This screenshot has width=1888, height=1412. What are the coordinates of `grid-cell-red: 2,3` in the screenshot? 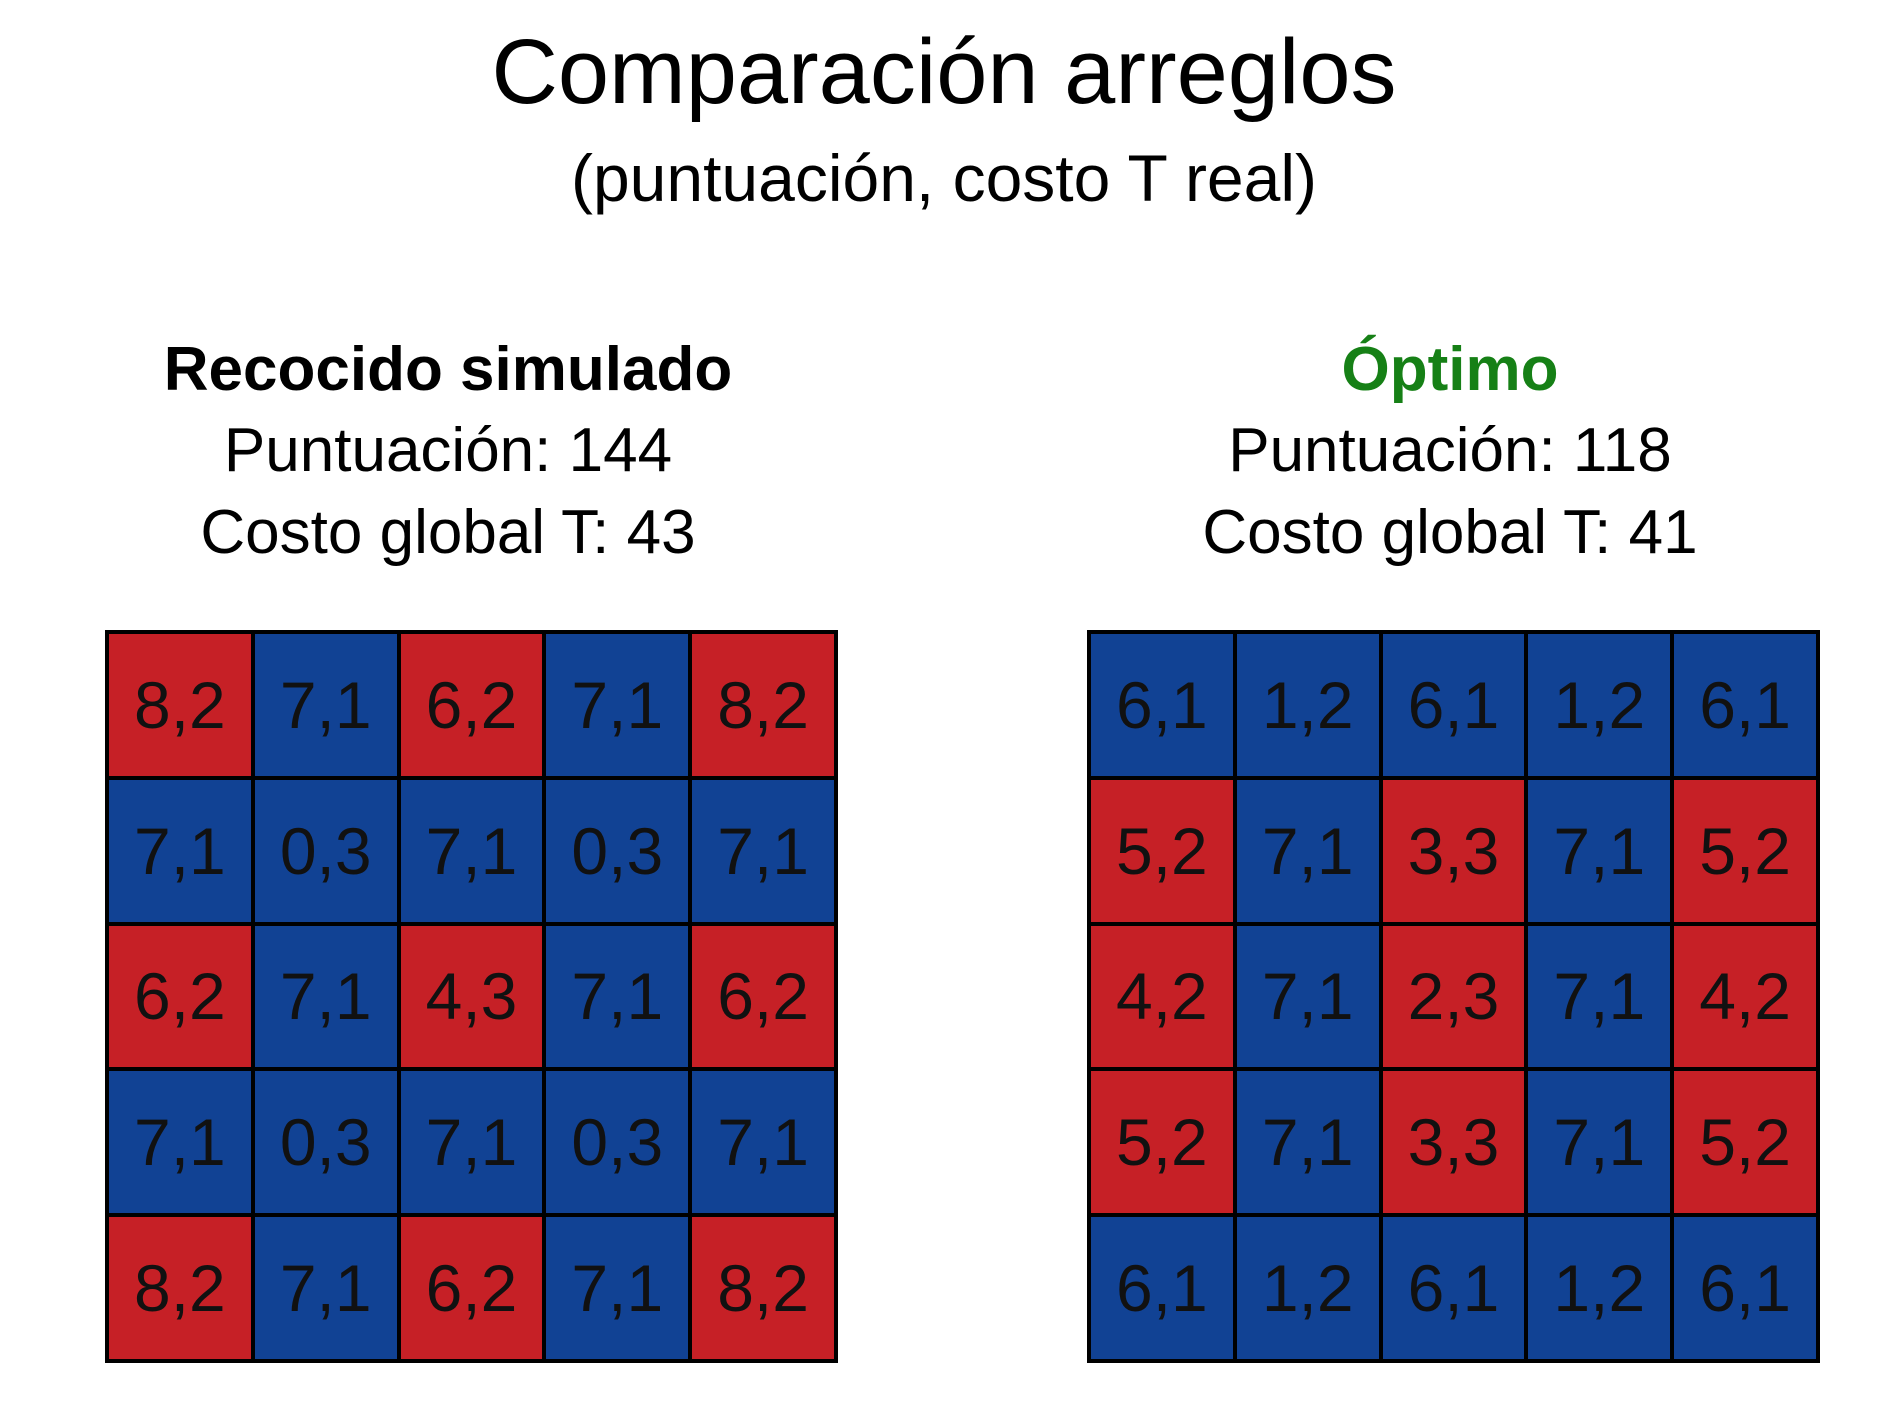 It's located at (1453, 996).